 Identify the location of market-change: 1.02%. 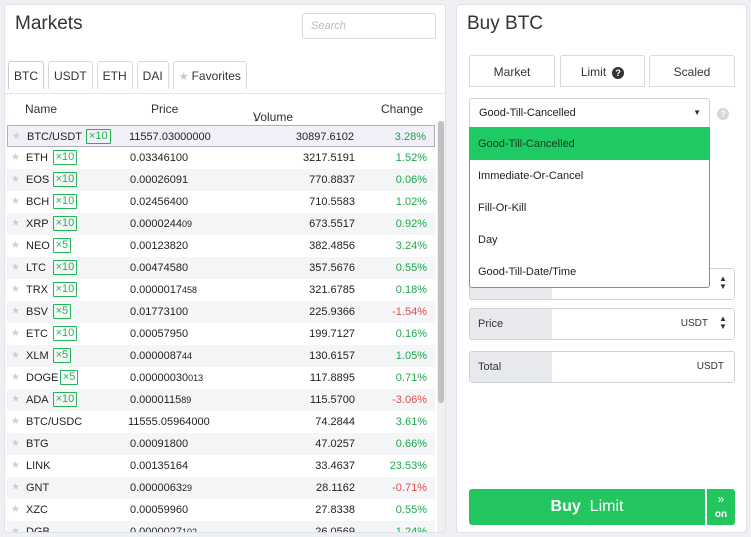
(411, 202).